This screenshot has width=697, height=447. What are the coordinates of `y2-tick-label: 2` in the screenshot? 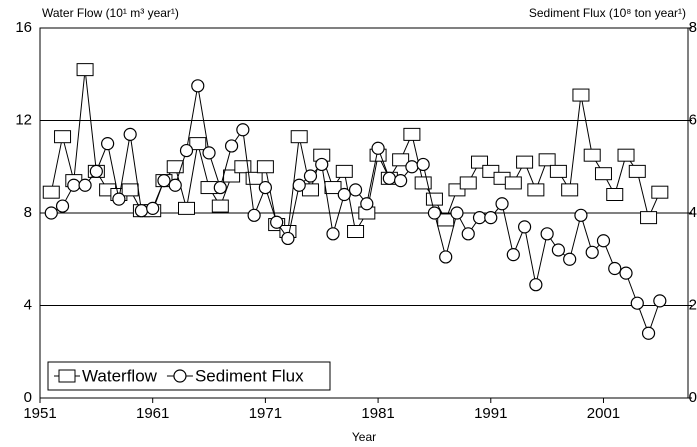 It's located at (693, 304).